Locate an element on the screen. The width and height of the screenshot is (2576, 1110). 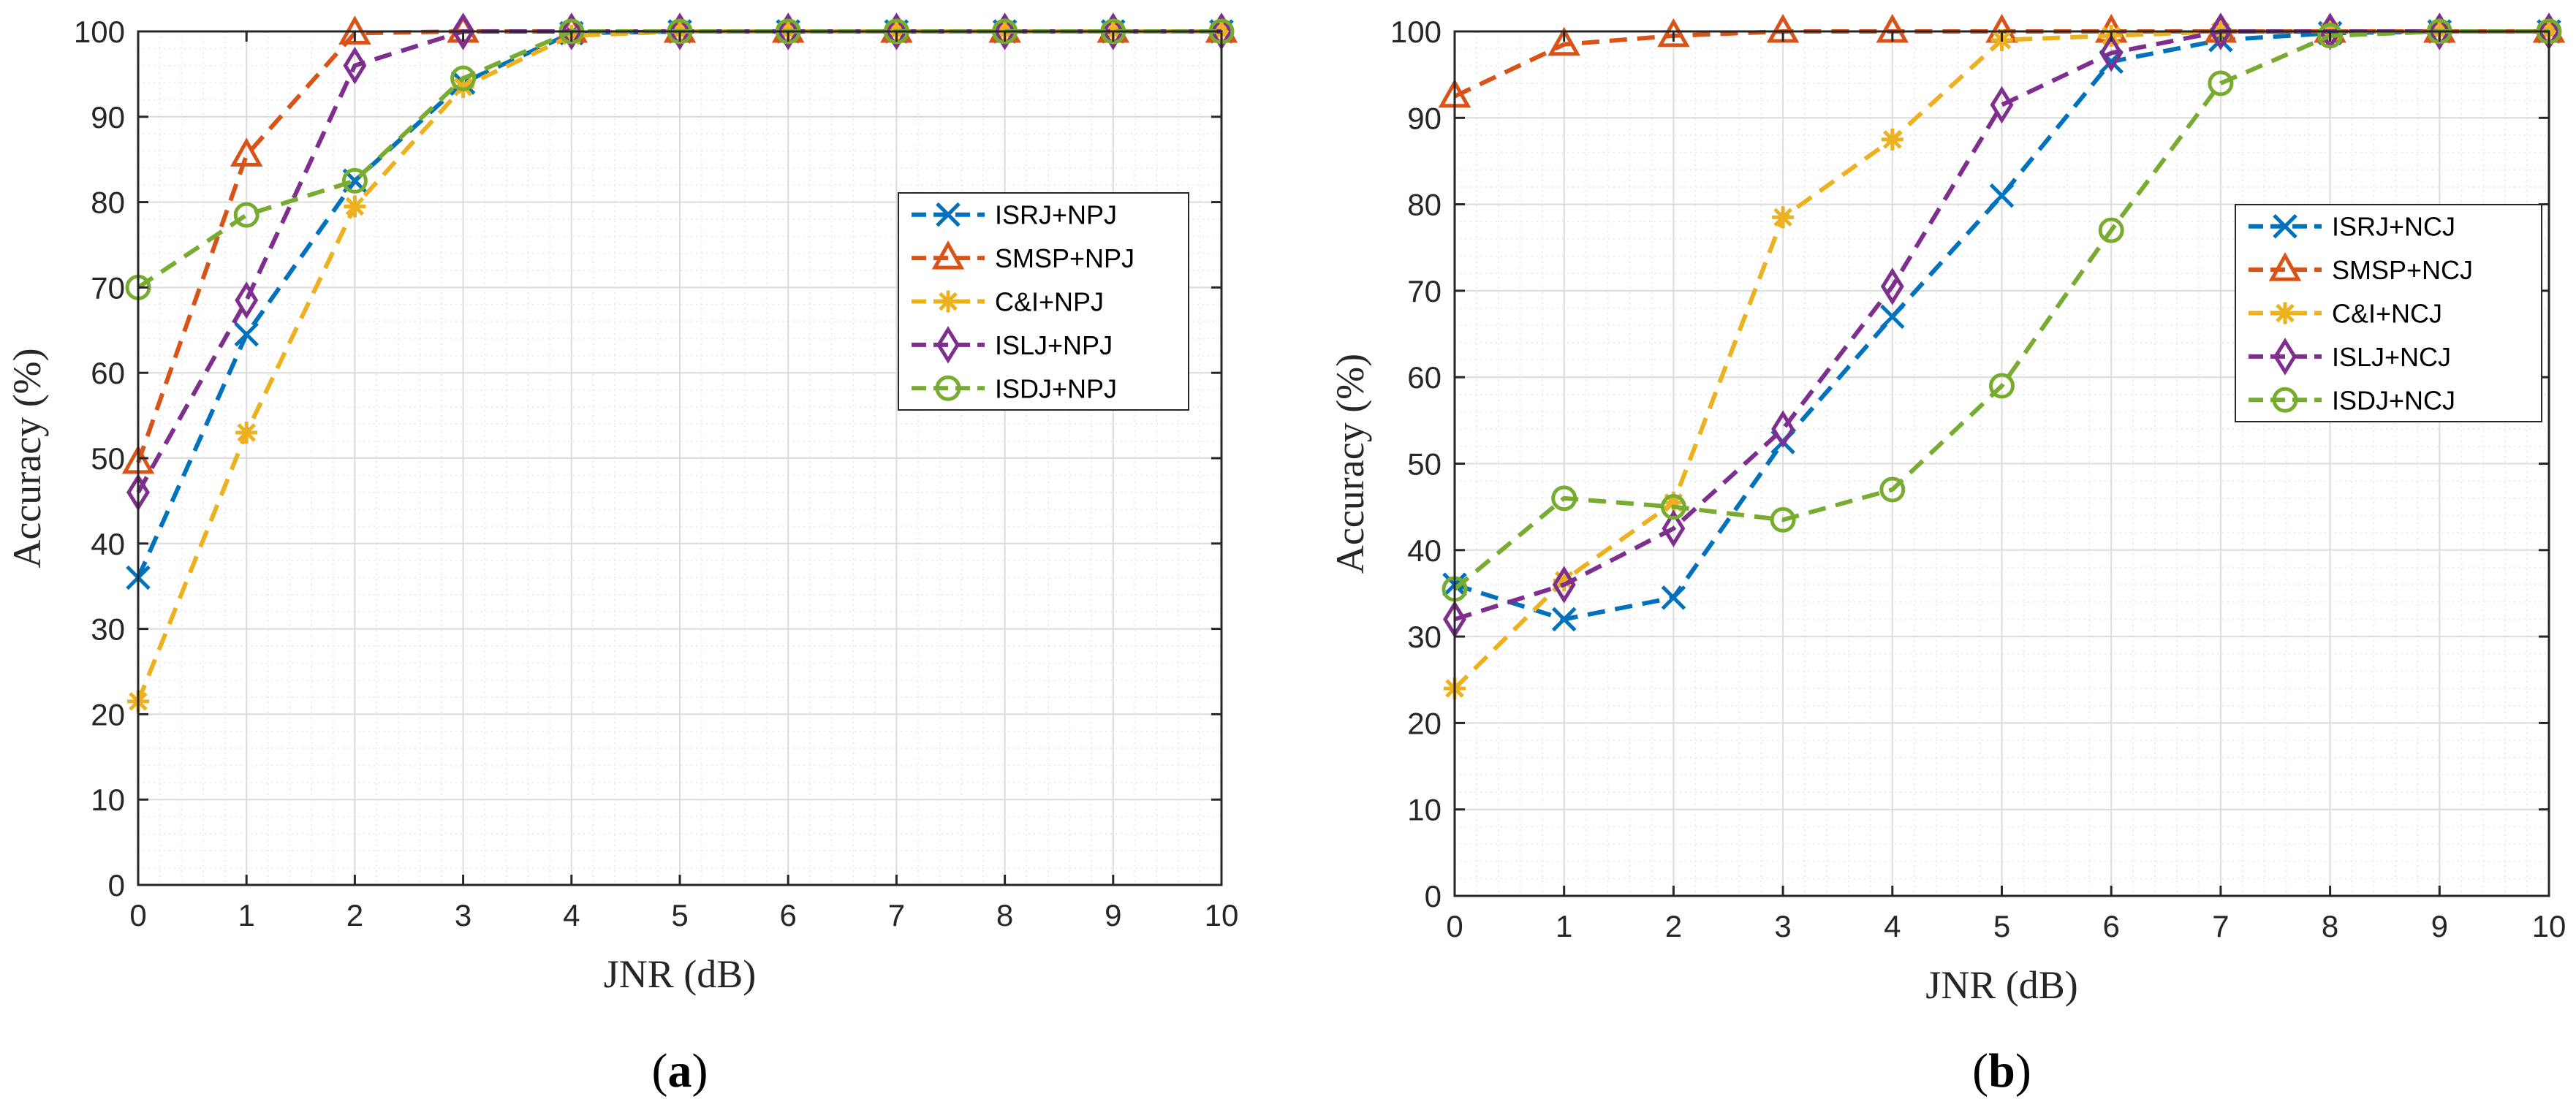
panel-caption: (a) is located at coordinates (680, 1071).